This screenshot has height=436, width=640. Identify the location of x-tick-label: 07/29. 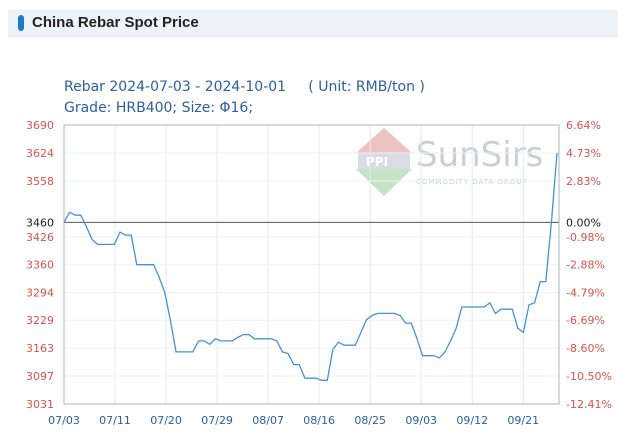
(217, 420).